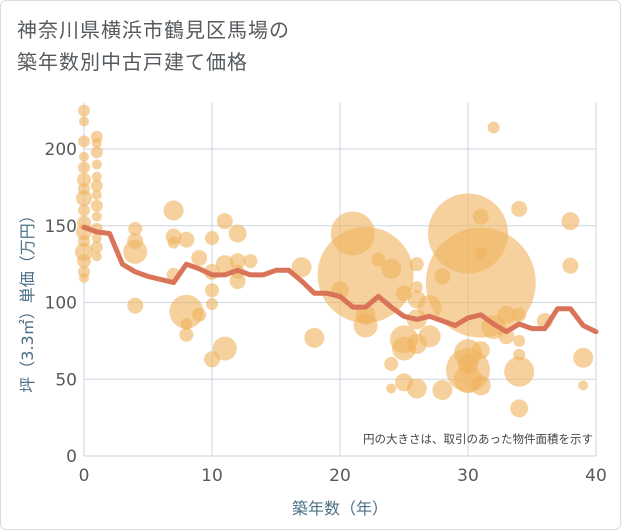  What do you see at coordinates (340, 476) in the screenshot?
I see `x-tick-label: 20` at bounding box center [340, 476].